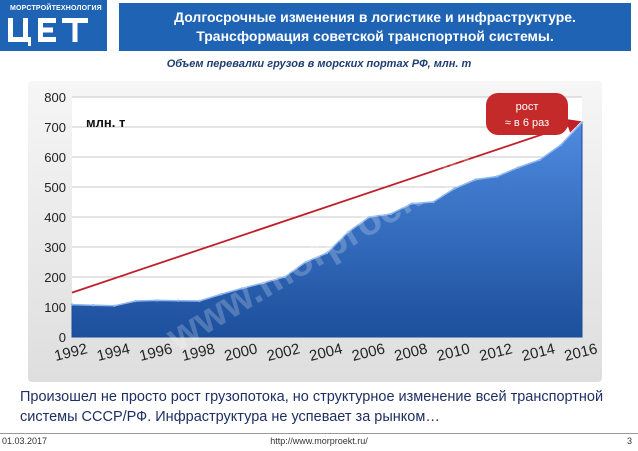 The image size is (638, 451). I want to click on annotation-bubble, so click(527, 114).